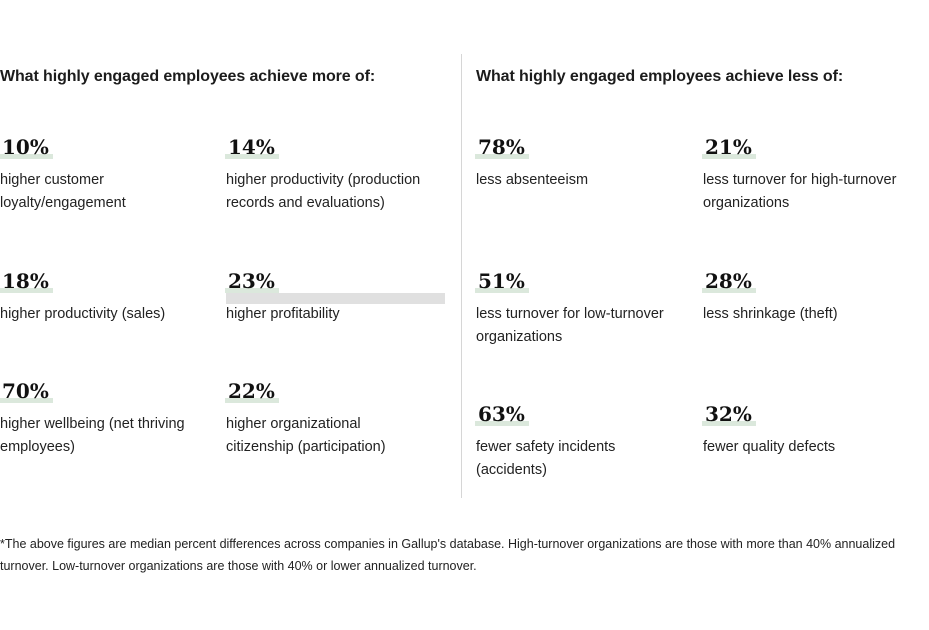 The height and width of the screenshot is (630, 929). What do you see at coordinates (252, 147) in the screenshot?
I see `stat-value: 14%` at bounding box center [252, 147].